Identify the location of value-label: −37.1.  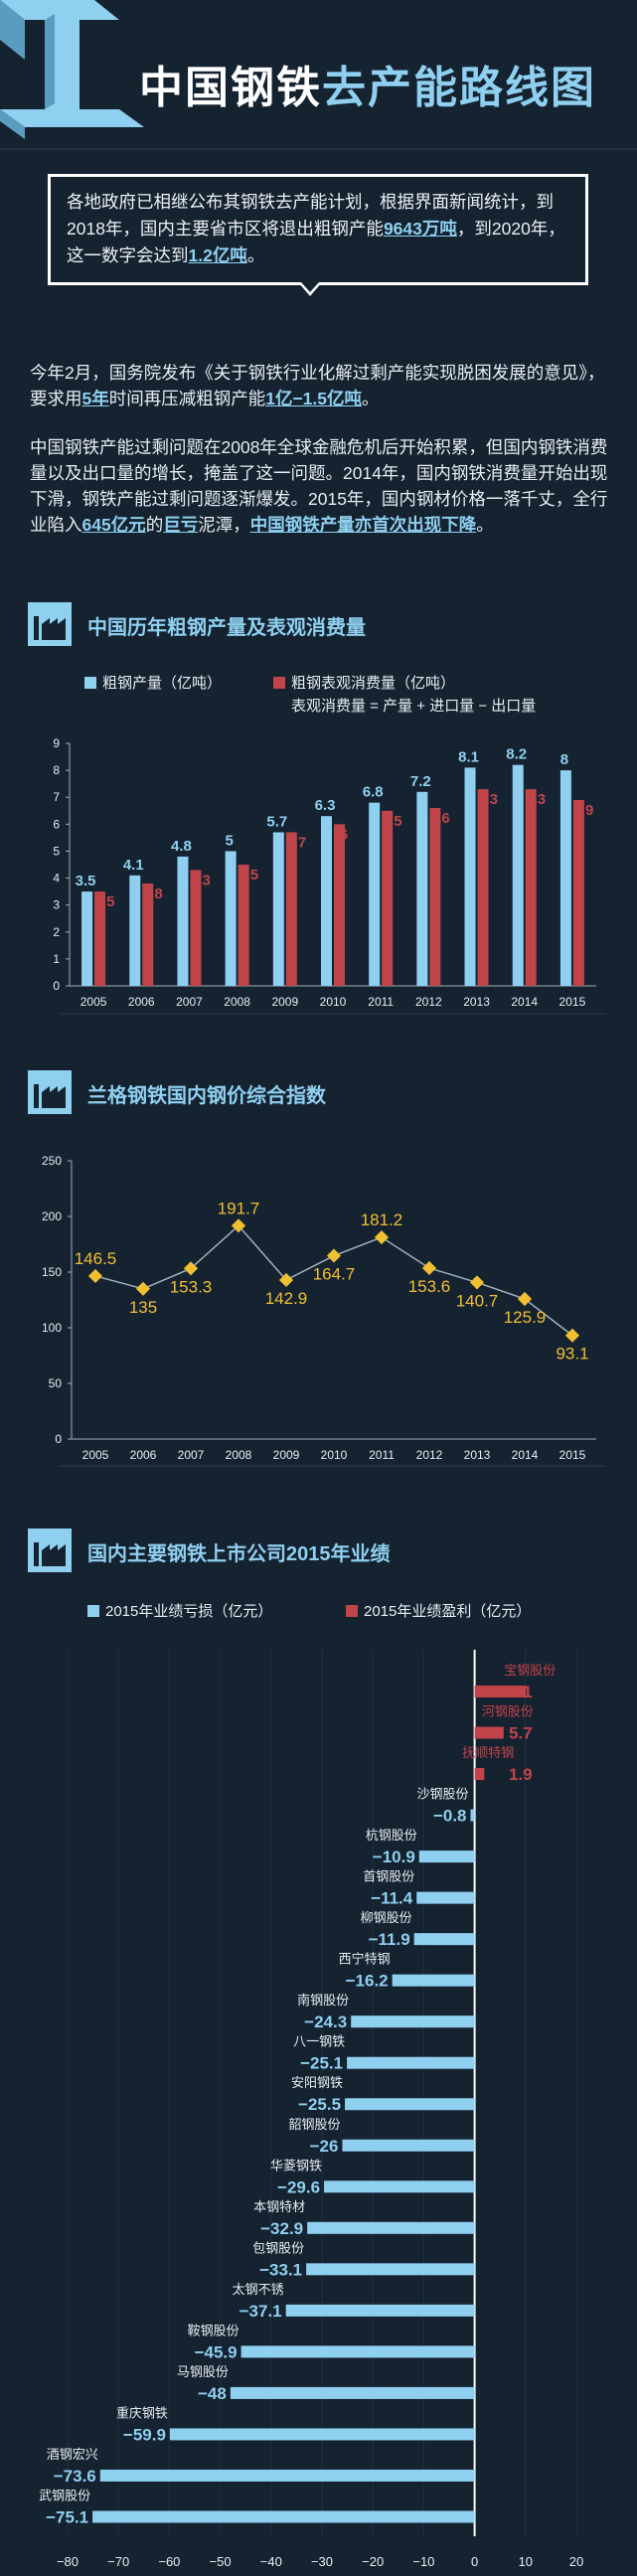
(261, 2311).